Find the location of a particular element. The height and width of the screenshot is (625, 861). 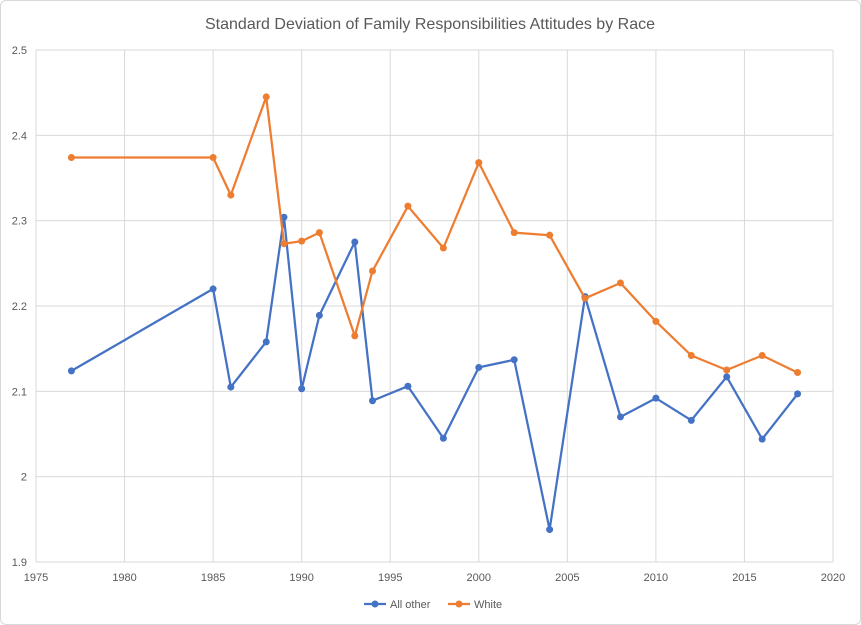

x-tick-label: 1990 is located at coordinates (301, 578).